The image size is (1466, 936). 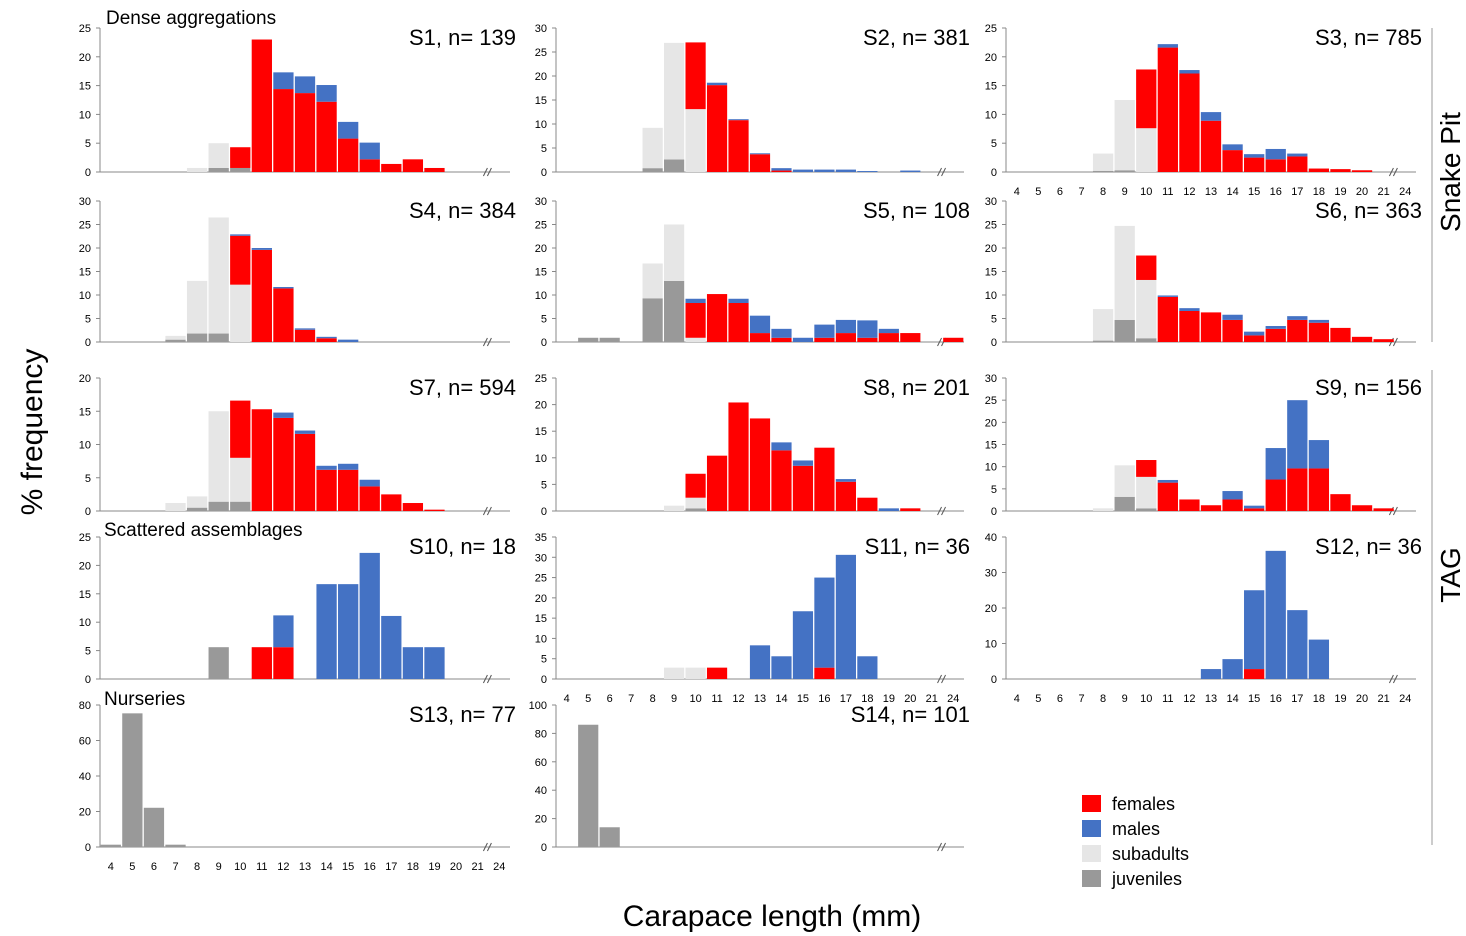 I want to click on y-tick-label: 35, so click(x=541, y=538).